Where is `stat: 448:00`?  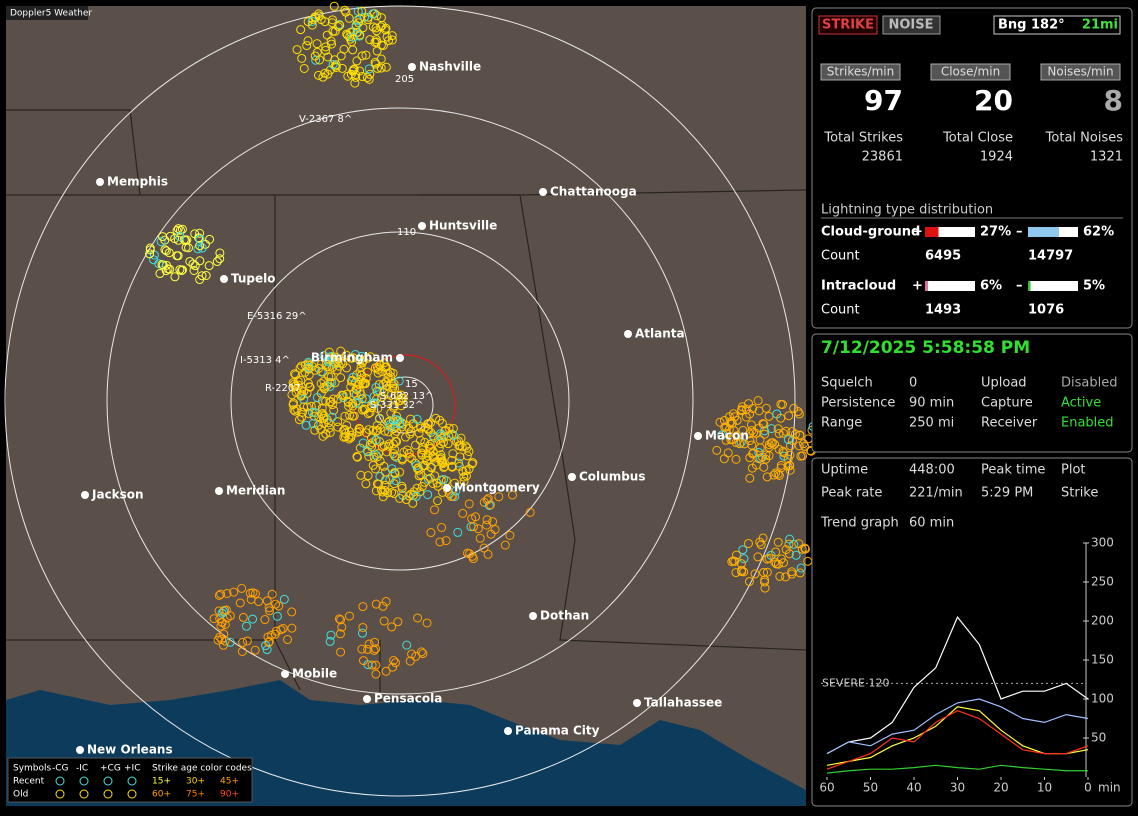 stat: 448:00 is located at coordinates (932, 470).